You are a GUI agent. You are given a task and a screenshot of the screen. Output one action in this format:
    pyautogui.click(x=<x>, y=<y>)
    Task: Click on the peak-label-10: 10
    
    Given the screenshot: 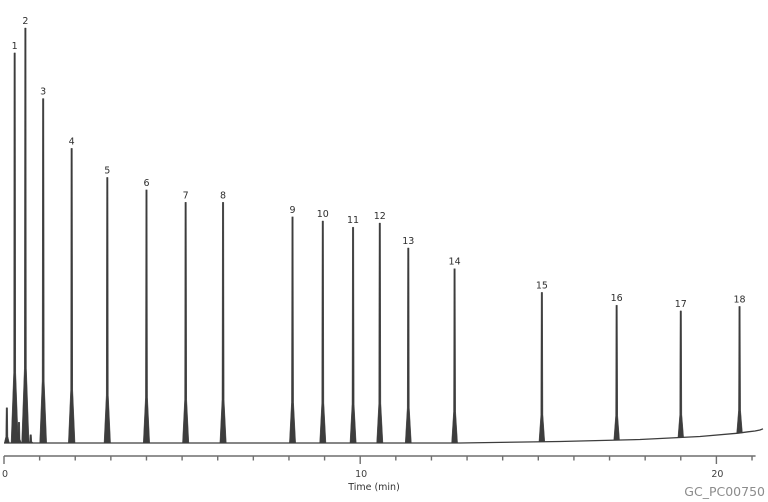 What is the action you would take?
    pyautogui.click(x=323, y=214)
    